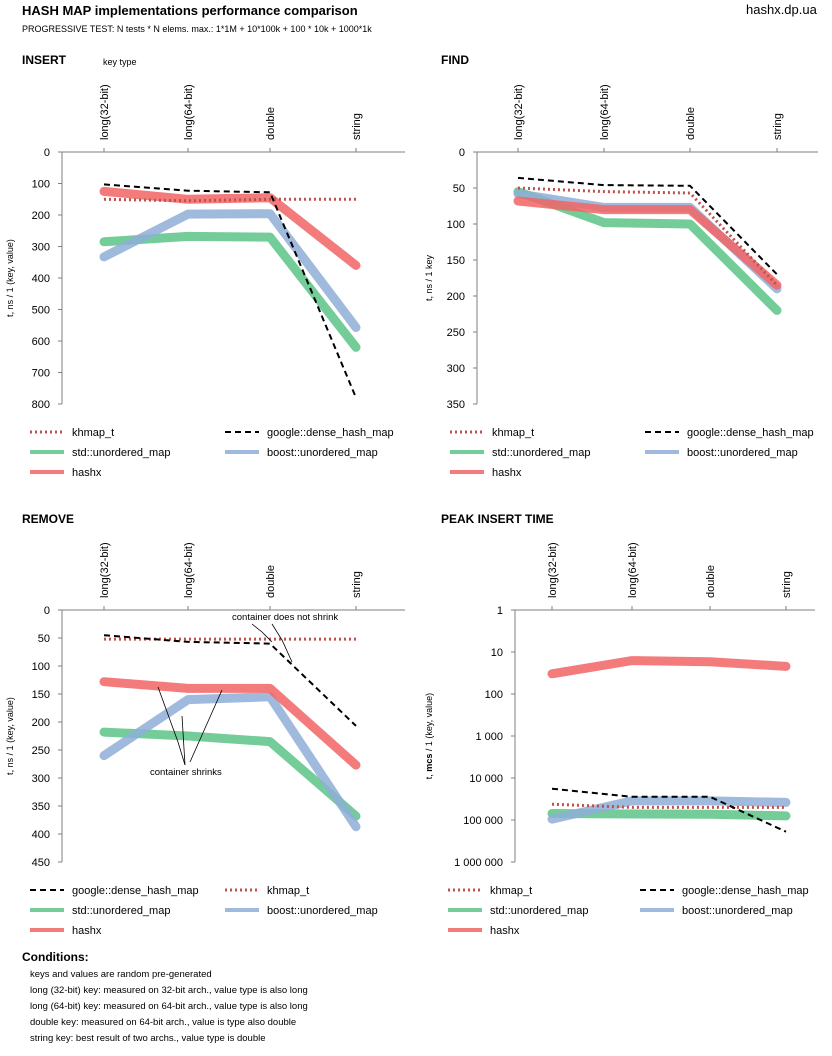 The image size is (832, 1056). I want to click on y-tick-label: 1 000, so click(489, 737).